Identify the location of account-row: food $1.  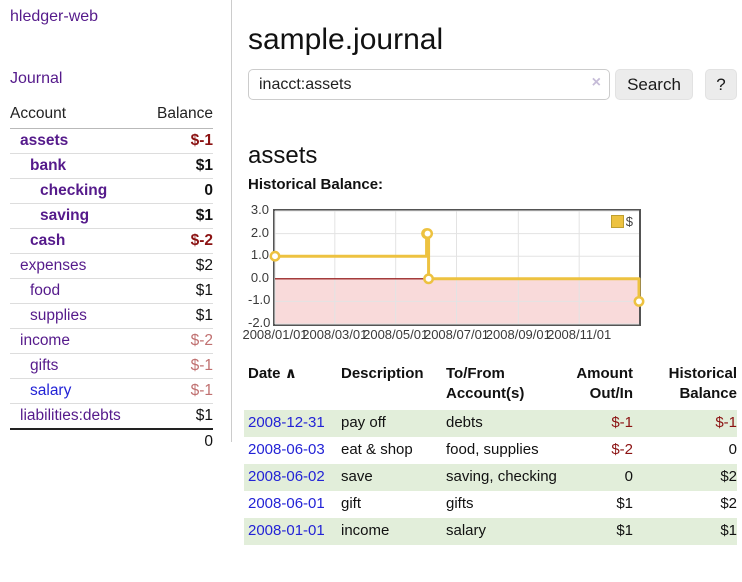
(111, 291).